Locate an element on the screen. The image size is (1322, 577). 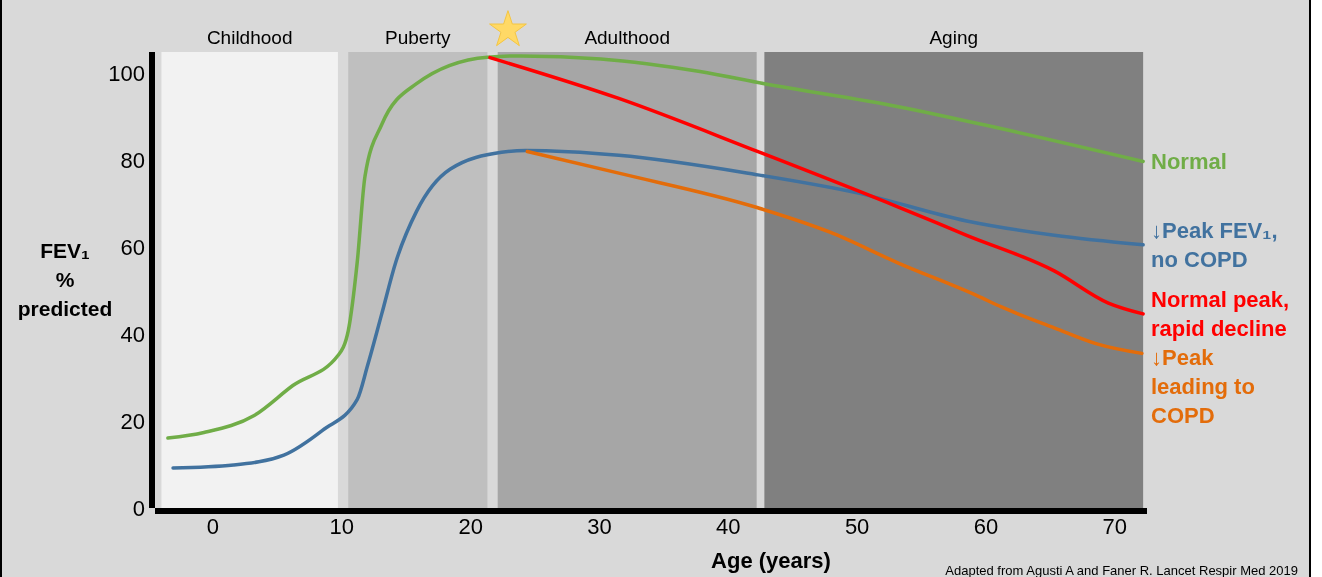
text: Adapted from Agusti A and Faner R. Lancet Respir Med 2019 is located at coordinates (1121, 570).